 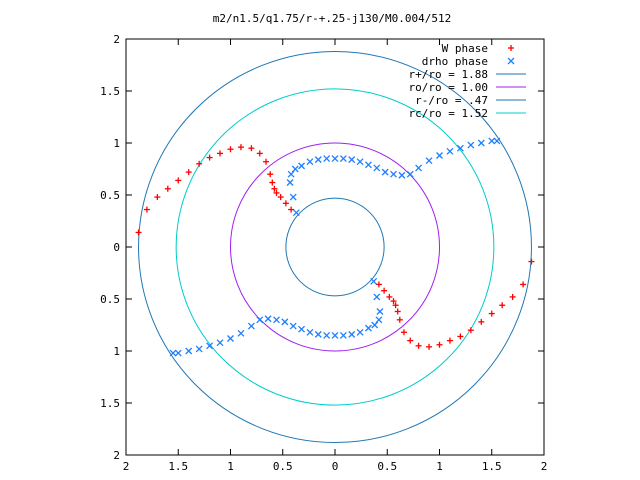 What do you see at coordinates (478, 48) in the screenshot?
I see `legend-item: W phase` at bounding box center [478, 48].